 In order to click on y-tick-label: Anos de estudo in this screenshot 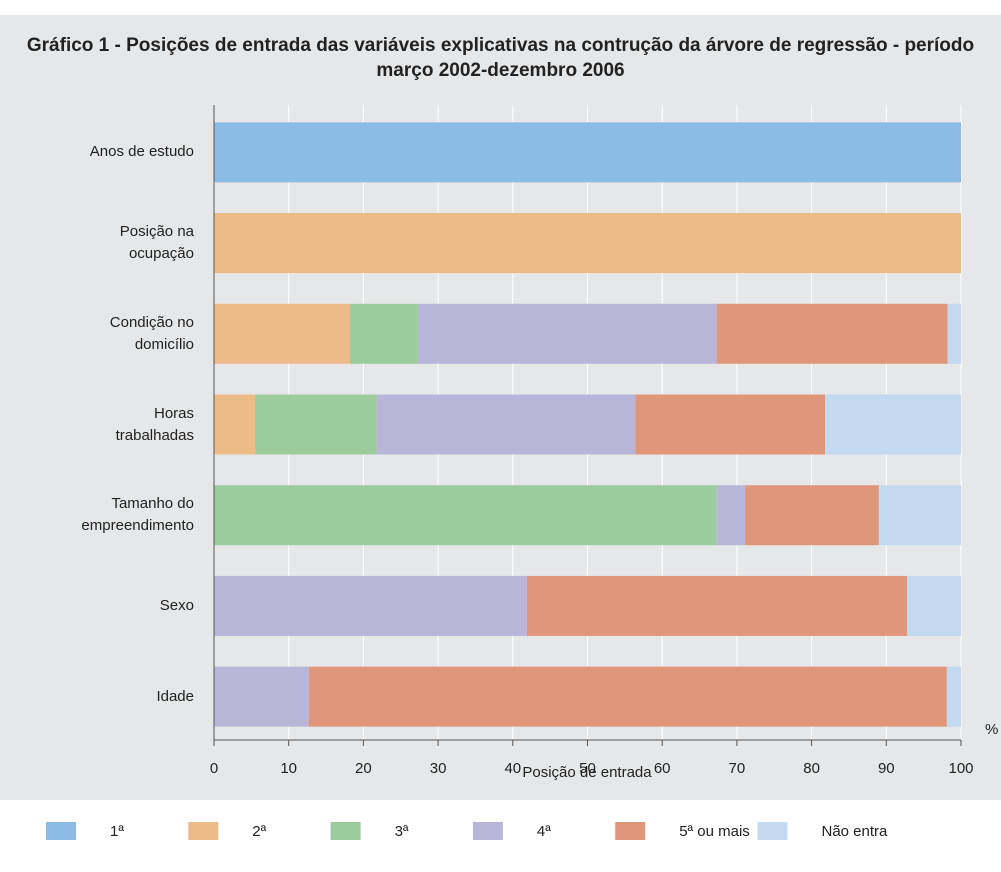, I will do `click(141, 152)`.